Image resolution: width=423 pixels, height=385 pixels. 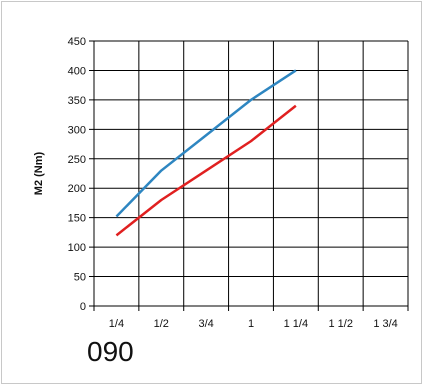 What do you see at coordinates (77, 174) in the screenshot?
I see `y-tick-labels: 0 50 100 150 200 250 300 350 400 450` at bounding box center [77, 174].